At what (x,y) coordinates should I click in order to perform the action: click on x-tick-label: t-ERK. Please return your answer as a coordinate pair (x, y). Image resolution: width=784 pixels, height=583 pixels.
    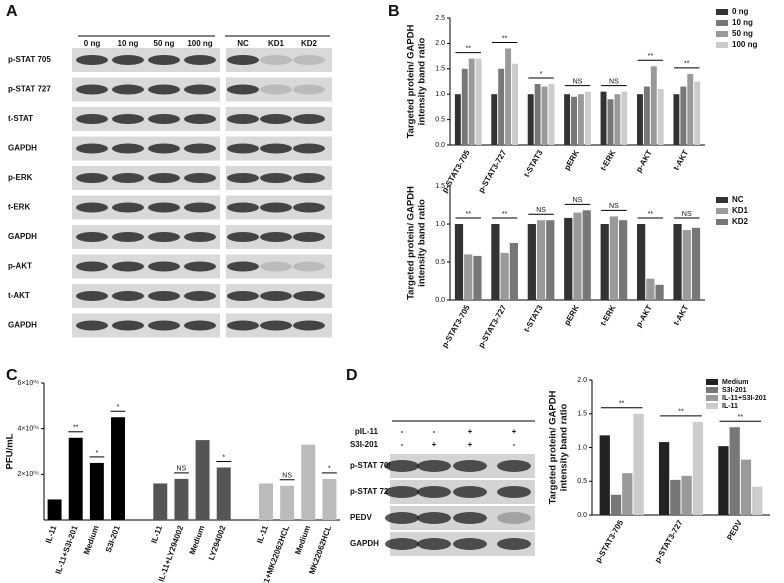
    Looking at the image, I should click on (608, 160).